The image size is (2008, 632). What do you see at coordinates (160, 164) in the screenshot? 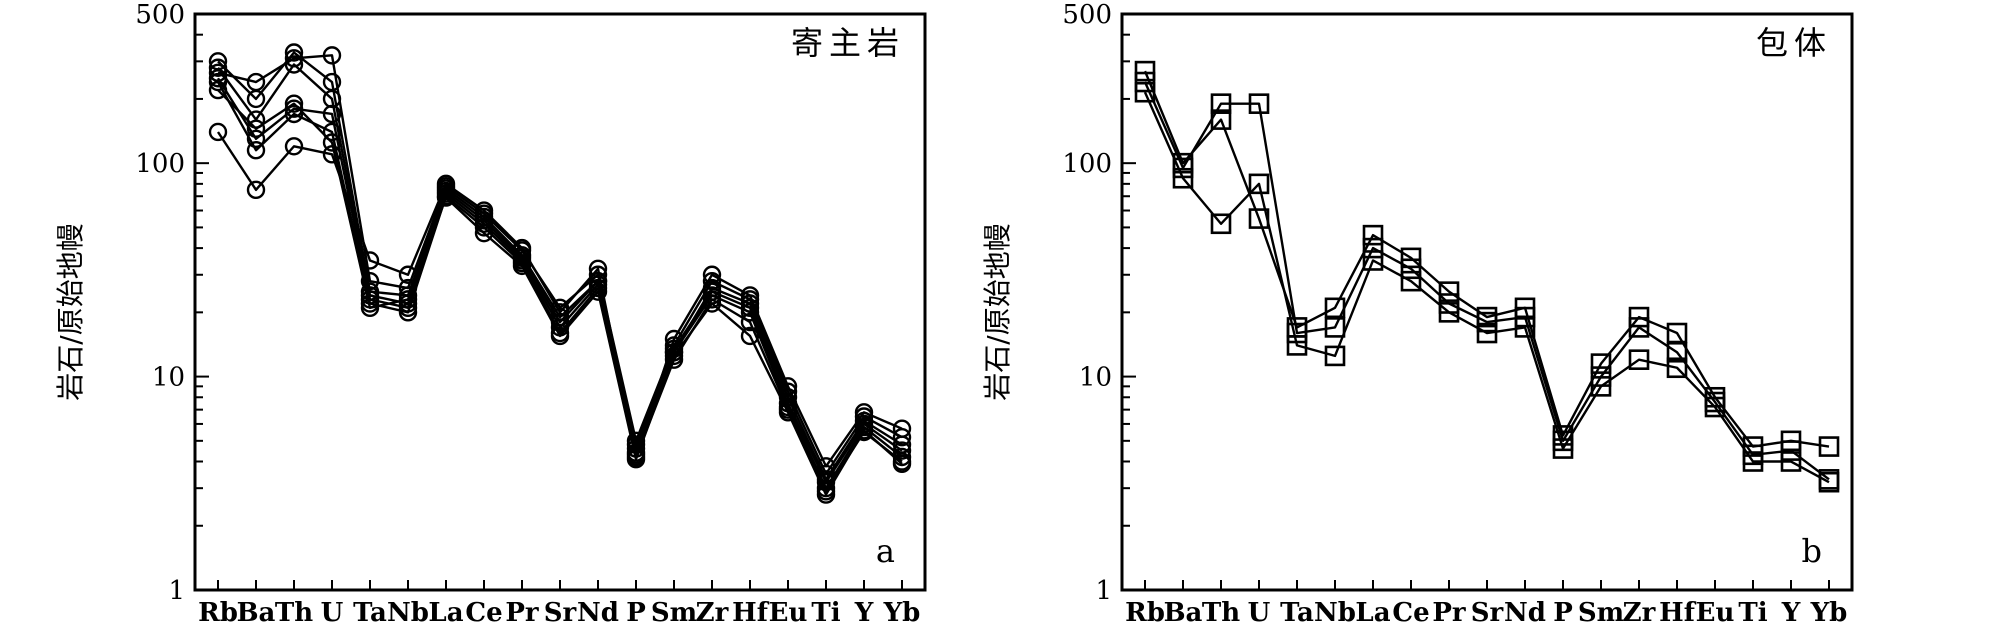
I see `y-tick-label: 100` at bounding box center [160, 164].